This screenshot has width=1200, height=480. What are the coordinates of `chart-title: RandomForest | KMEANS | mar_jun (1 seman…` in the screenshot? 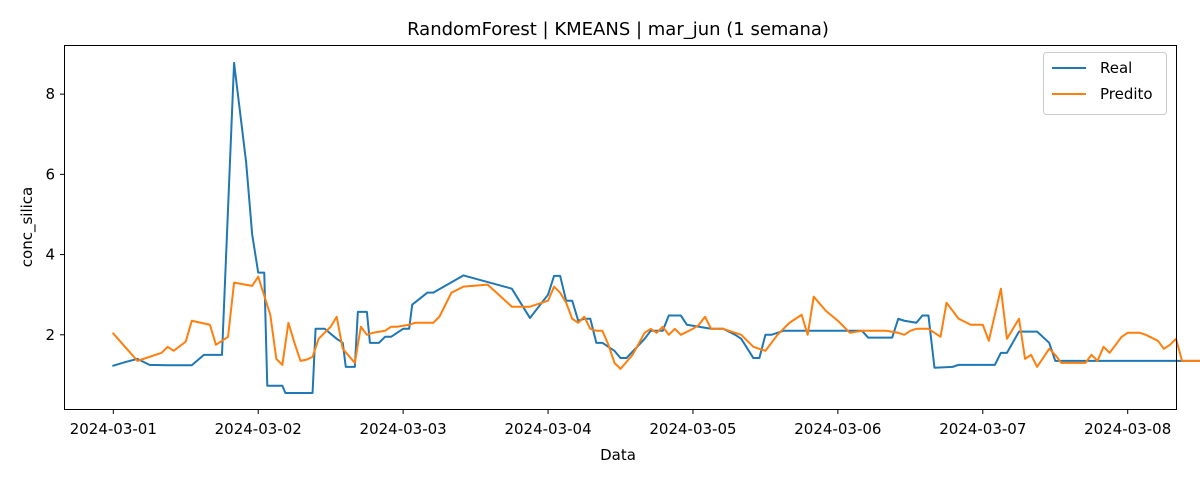 It's located at (618, 29).